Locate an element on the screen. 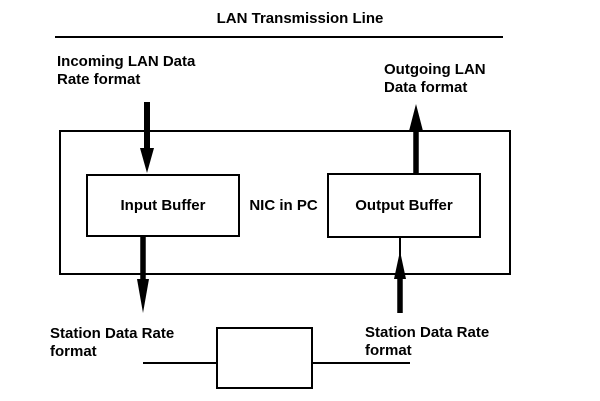 The height and width of the screenshot is (401, 600). input-buffer-label: Input Buffer is located at coordinates (163, 205).